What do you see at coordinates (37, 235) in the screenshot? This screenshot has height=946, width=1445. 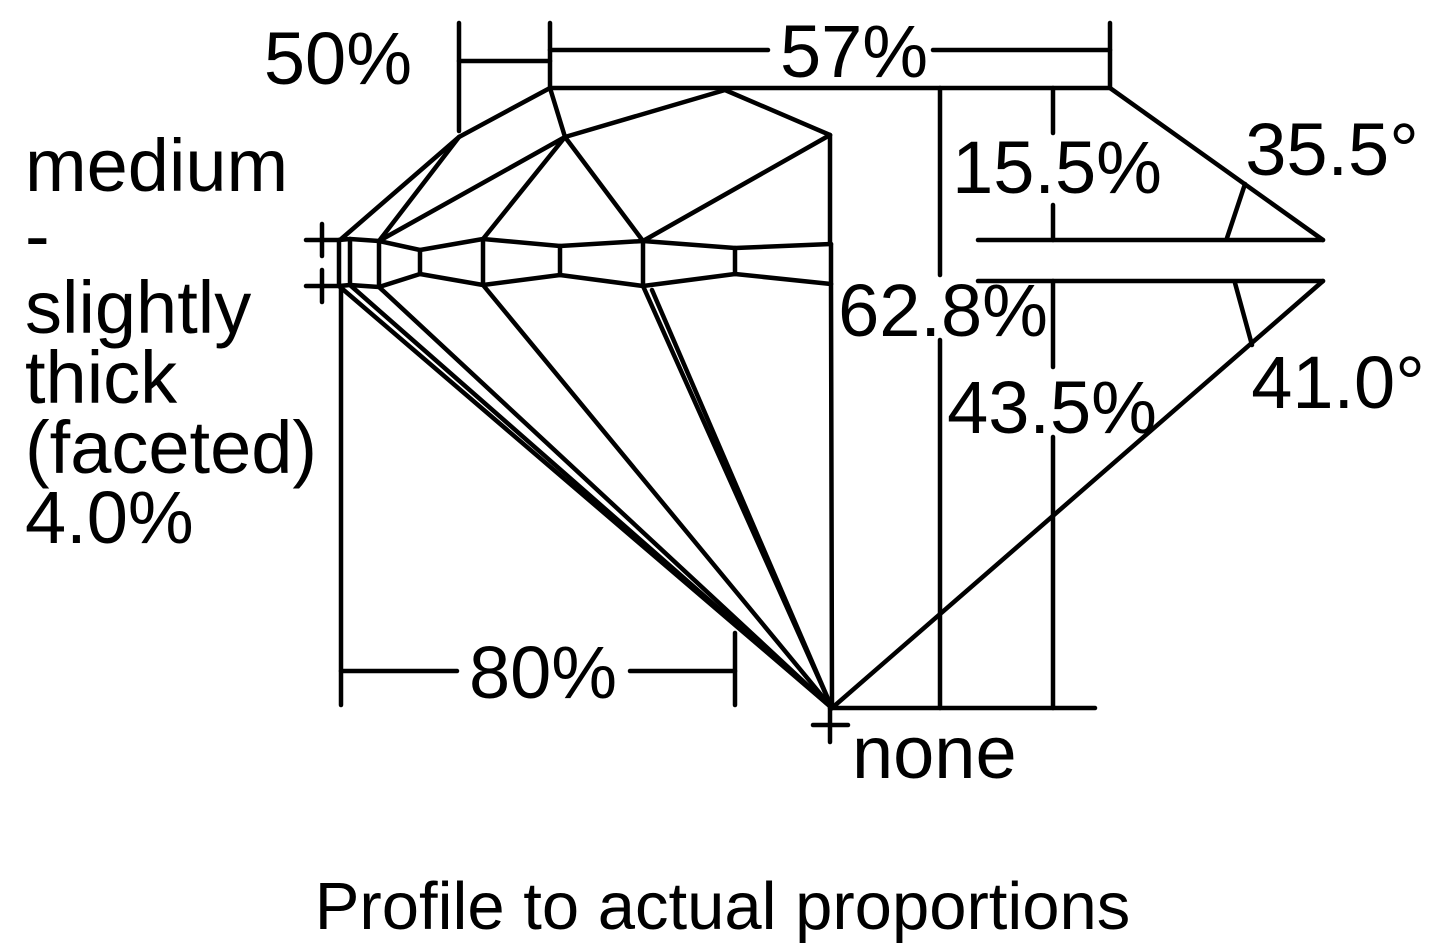 I see `label-girdle-2: -` at bounding box center [37, 235].